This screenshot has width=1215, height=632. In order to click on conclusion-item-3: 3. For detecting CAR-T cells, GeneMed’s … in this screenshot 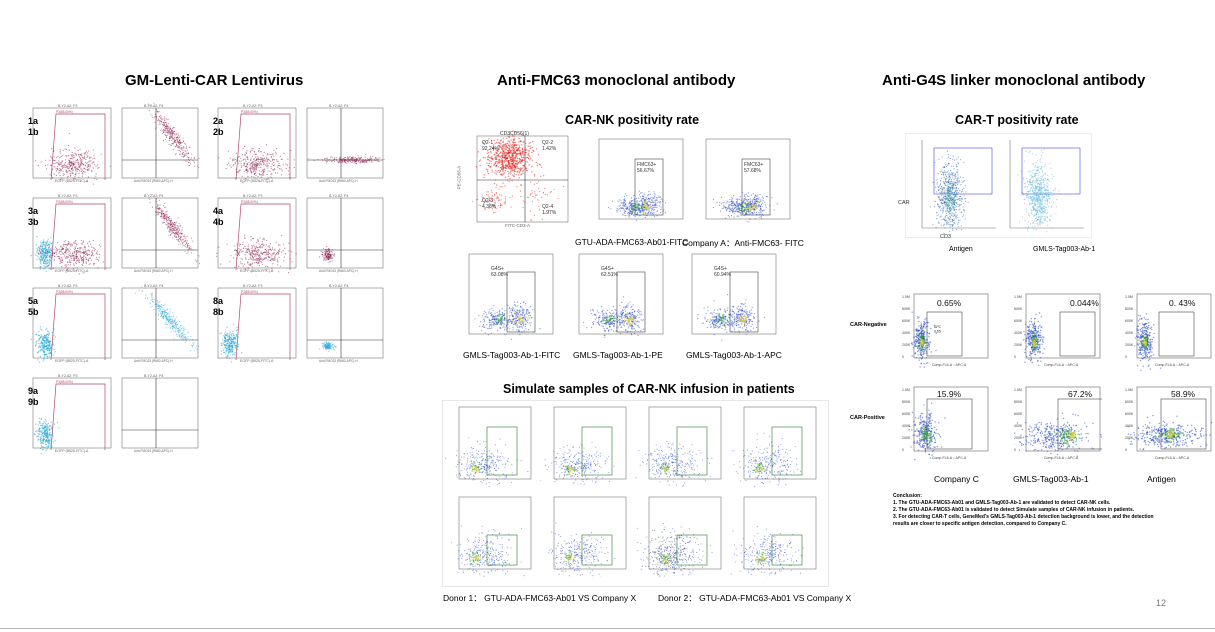, I will do `click(1023, 517)`.